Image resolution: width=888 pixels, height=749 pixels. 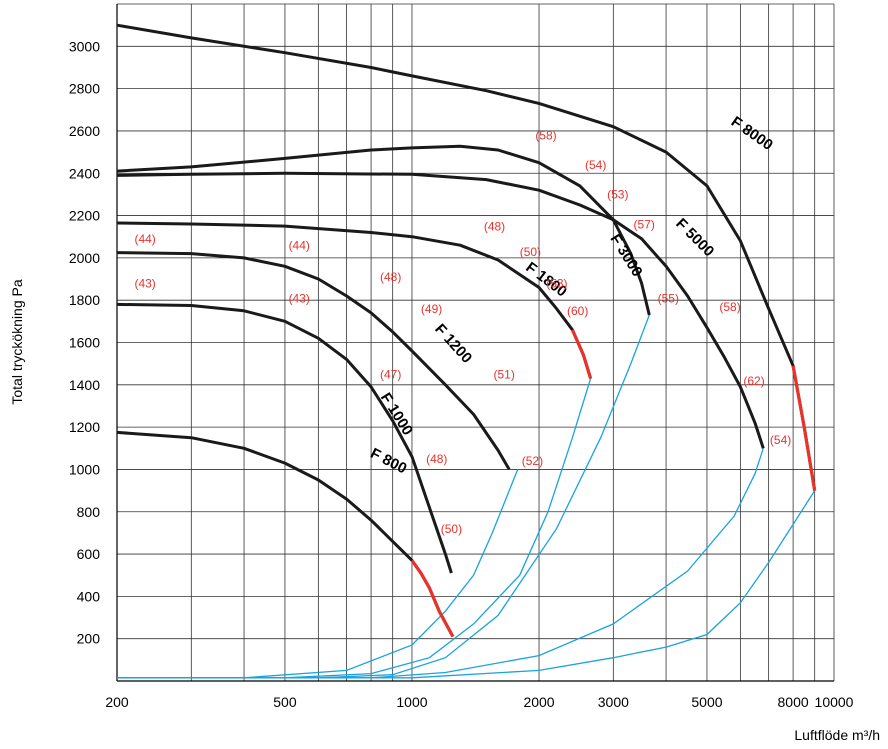 What do you see at coordinates (84, 131) in the screenshot?
I see `y-tick-label: 2600` at bounding box center [84, 131].